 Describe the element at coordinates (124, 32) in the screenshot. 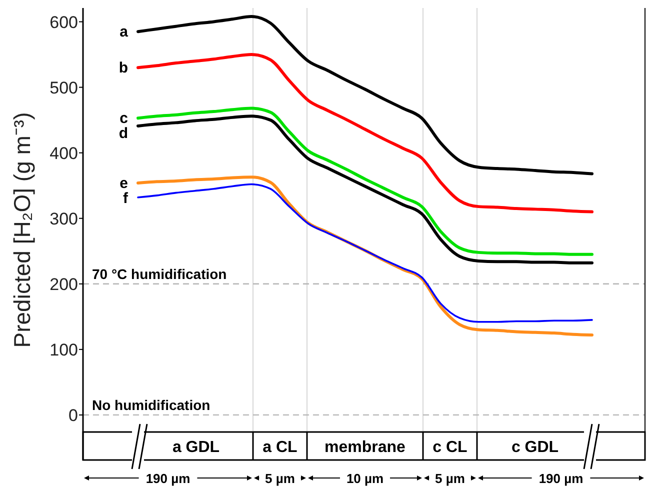

I see `series-label: a` at that location.